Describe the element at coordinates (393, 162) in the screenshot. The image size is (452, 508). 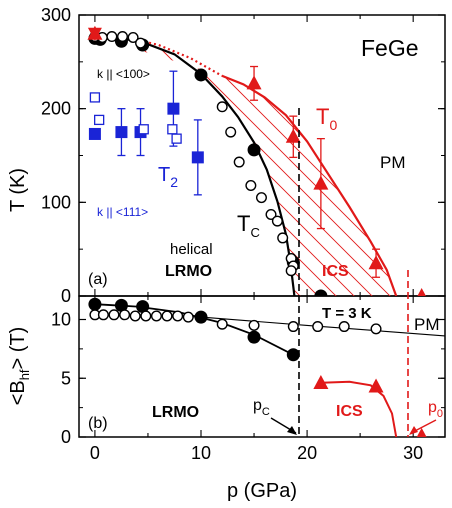
I see `pm-label-a: PM` at that location.